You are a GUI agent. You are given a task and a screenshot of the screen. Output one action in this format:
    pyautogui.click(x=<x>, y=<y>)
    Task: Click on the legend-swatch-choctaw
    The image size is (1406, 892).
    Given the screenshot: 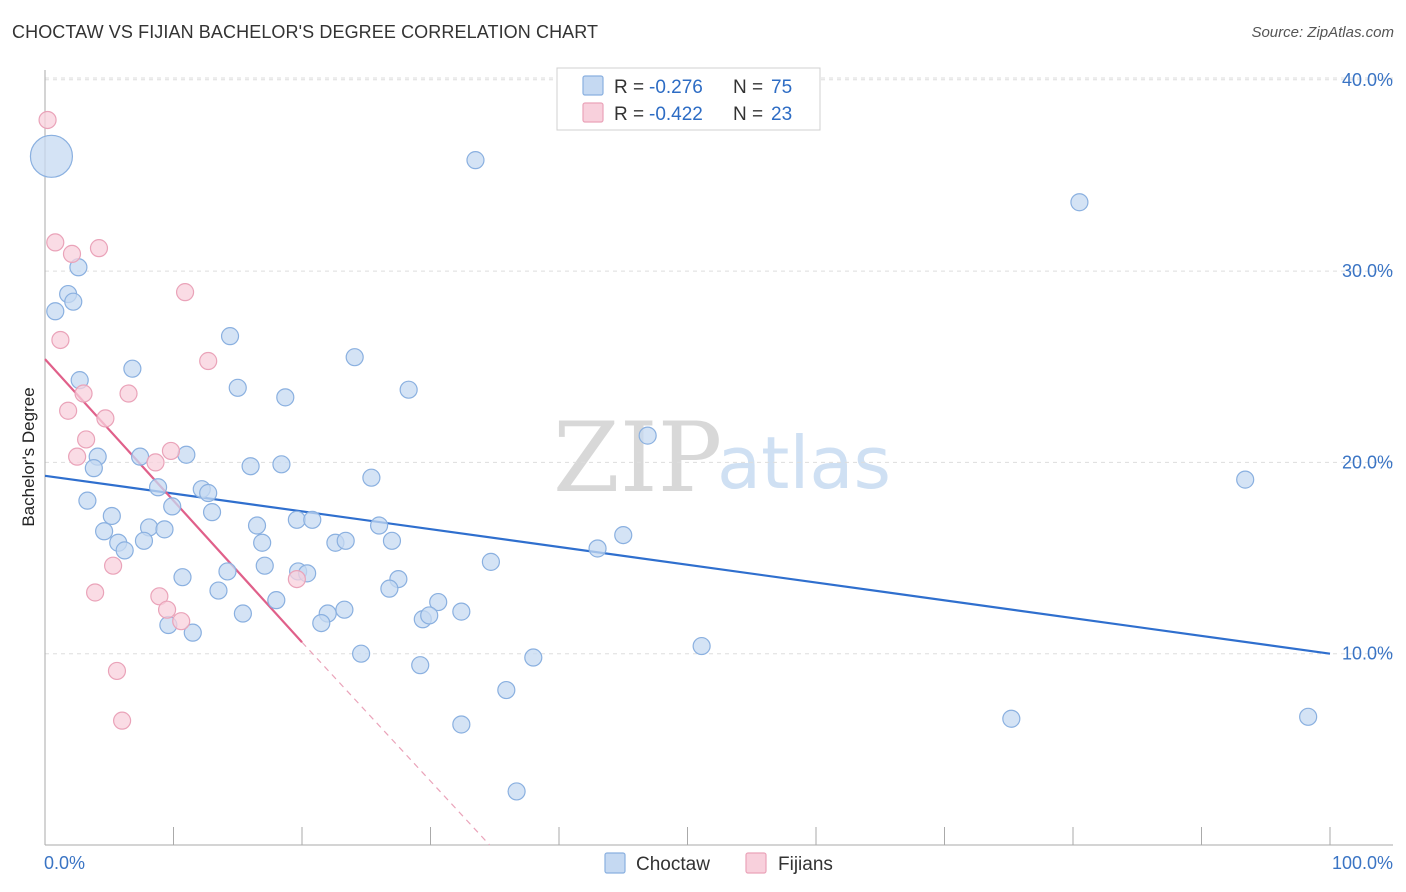 What is the action you would take?
    pyautogui.click(x=593, y=85)
    